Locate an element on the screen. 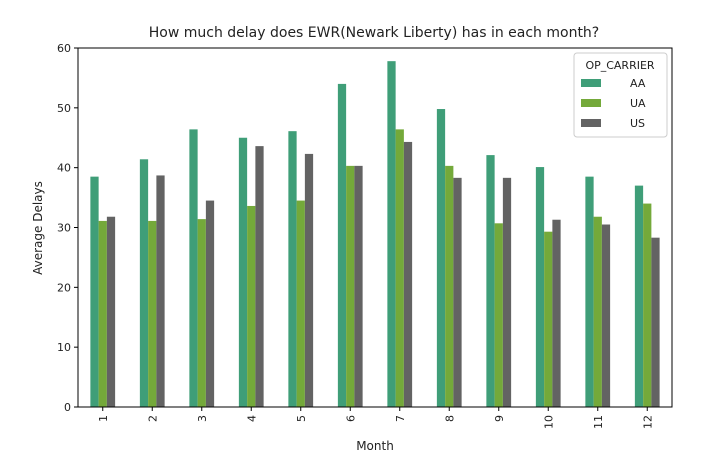  x-tick-label: 7 is located at coordinates (400, 418).